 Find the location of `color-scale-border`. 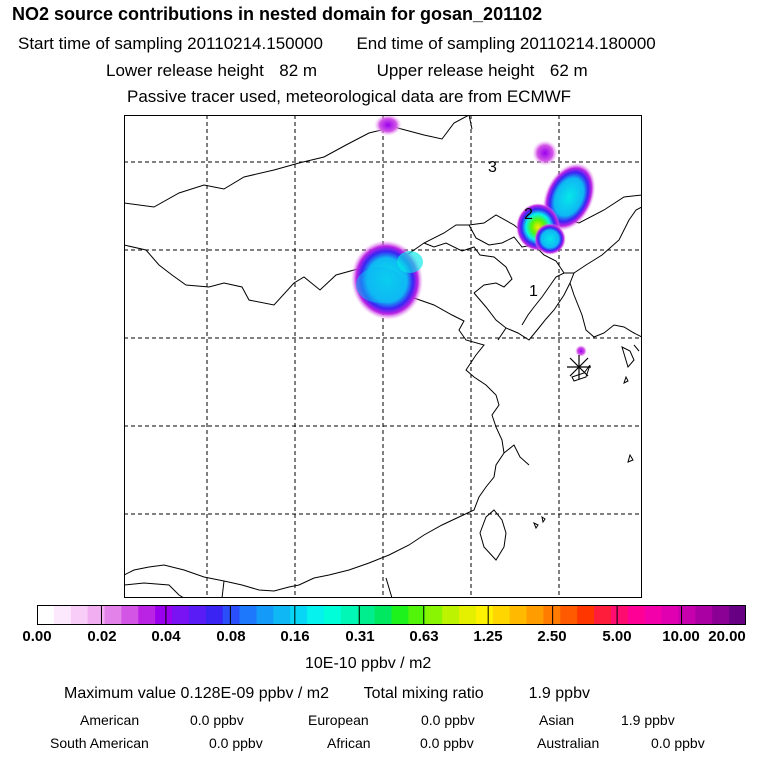

color-scale-border is located at coordinates (391, 615).